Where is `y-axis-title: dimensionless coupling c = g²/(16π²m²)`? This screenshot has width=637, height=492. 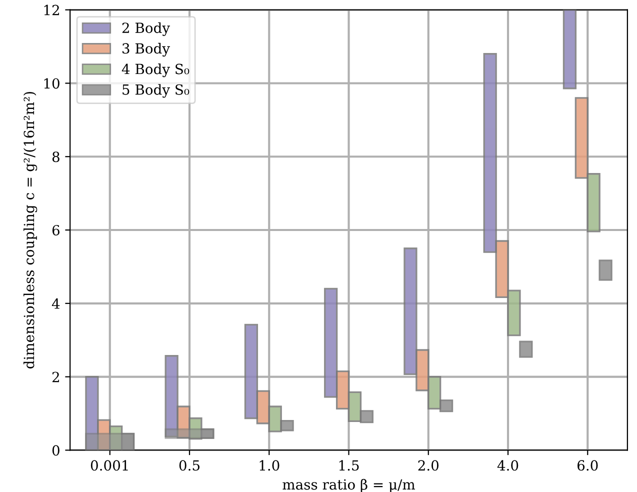 y-axis-title: dimensionless coupling c = g²/(16π²m²) is located at coordinates (30, 230).